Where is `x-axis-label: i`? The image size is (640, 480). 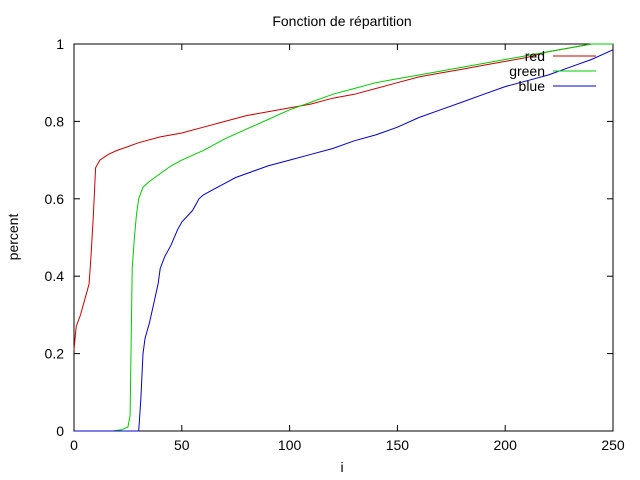
x-axis-label: i is located at coordinates (341, 467).